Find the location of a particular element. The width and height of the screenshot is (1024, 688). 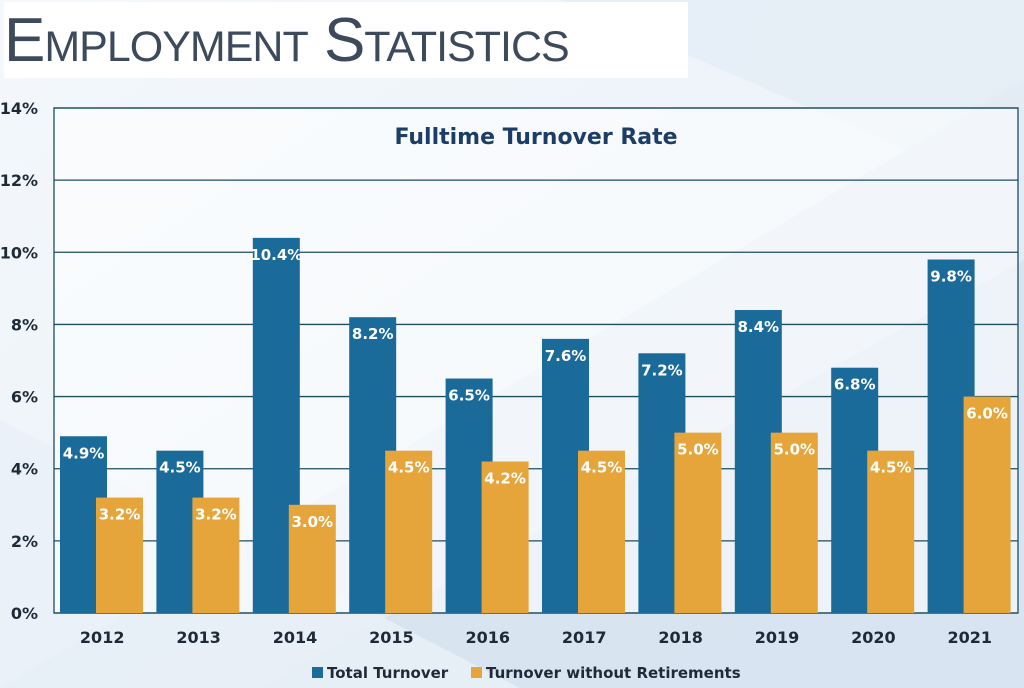

page-title-box: Employment Statistics is located at coordinates (346, 40).